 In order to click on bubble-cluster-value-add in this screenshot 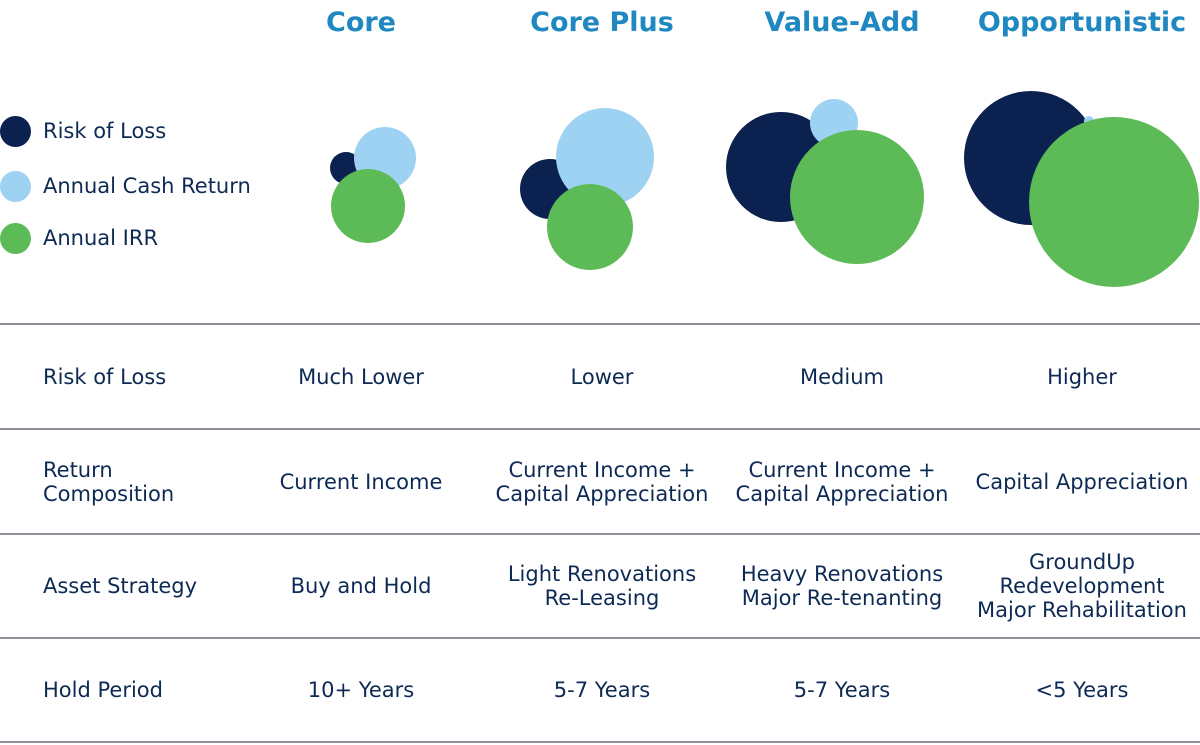, I will do `click(825, 181)`.